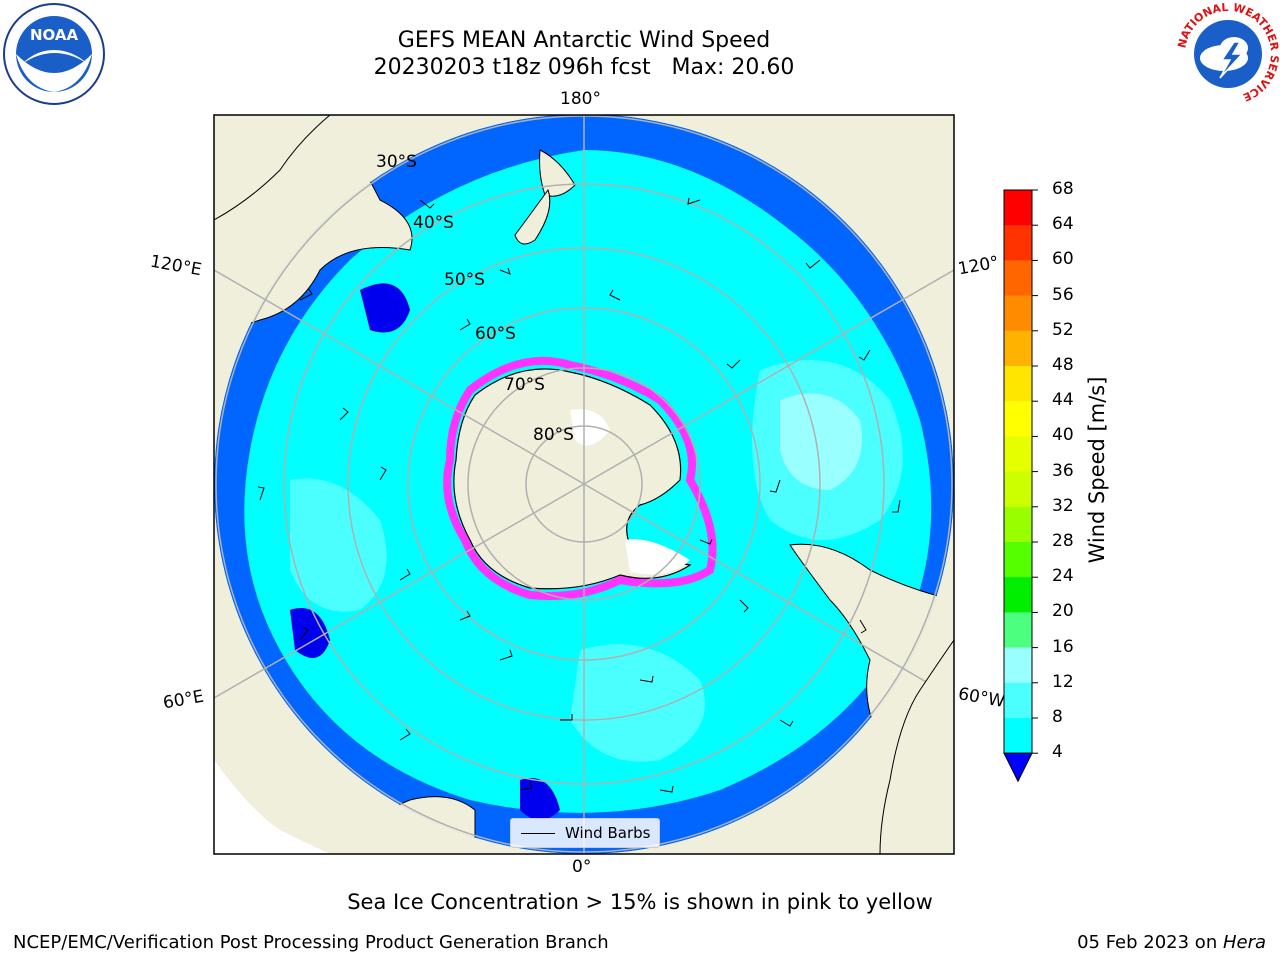  What do you see at coordinates (1063, 400) in the screenshot?
I see `colorbar-tick-label: 44` at bounding box center [1063, 400].